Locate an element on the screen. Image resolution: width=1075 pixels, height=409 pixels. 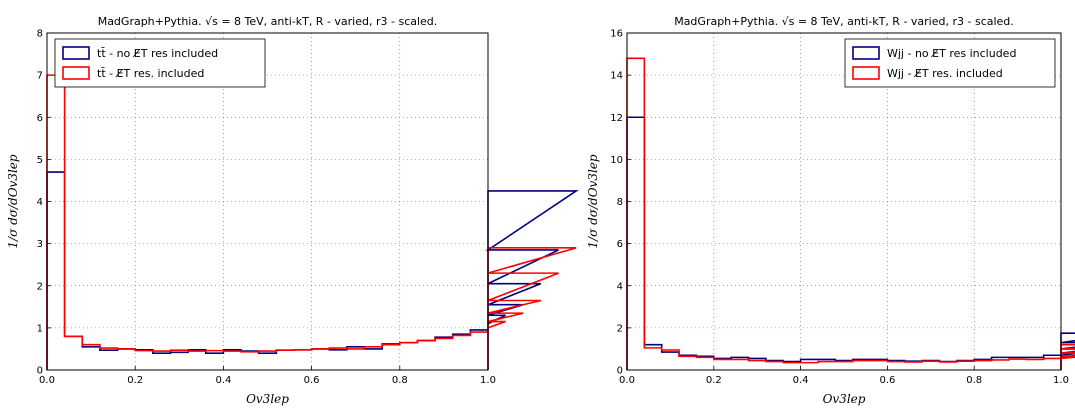
y-tick-label: 14 is located at coordinates (616, 76).